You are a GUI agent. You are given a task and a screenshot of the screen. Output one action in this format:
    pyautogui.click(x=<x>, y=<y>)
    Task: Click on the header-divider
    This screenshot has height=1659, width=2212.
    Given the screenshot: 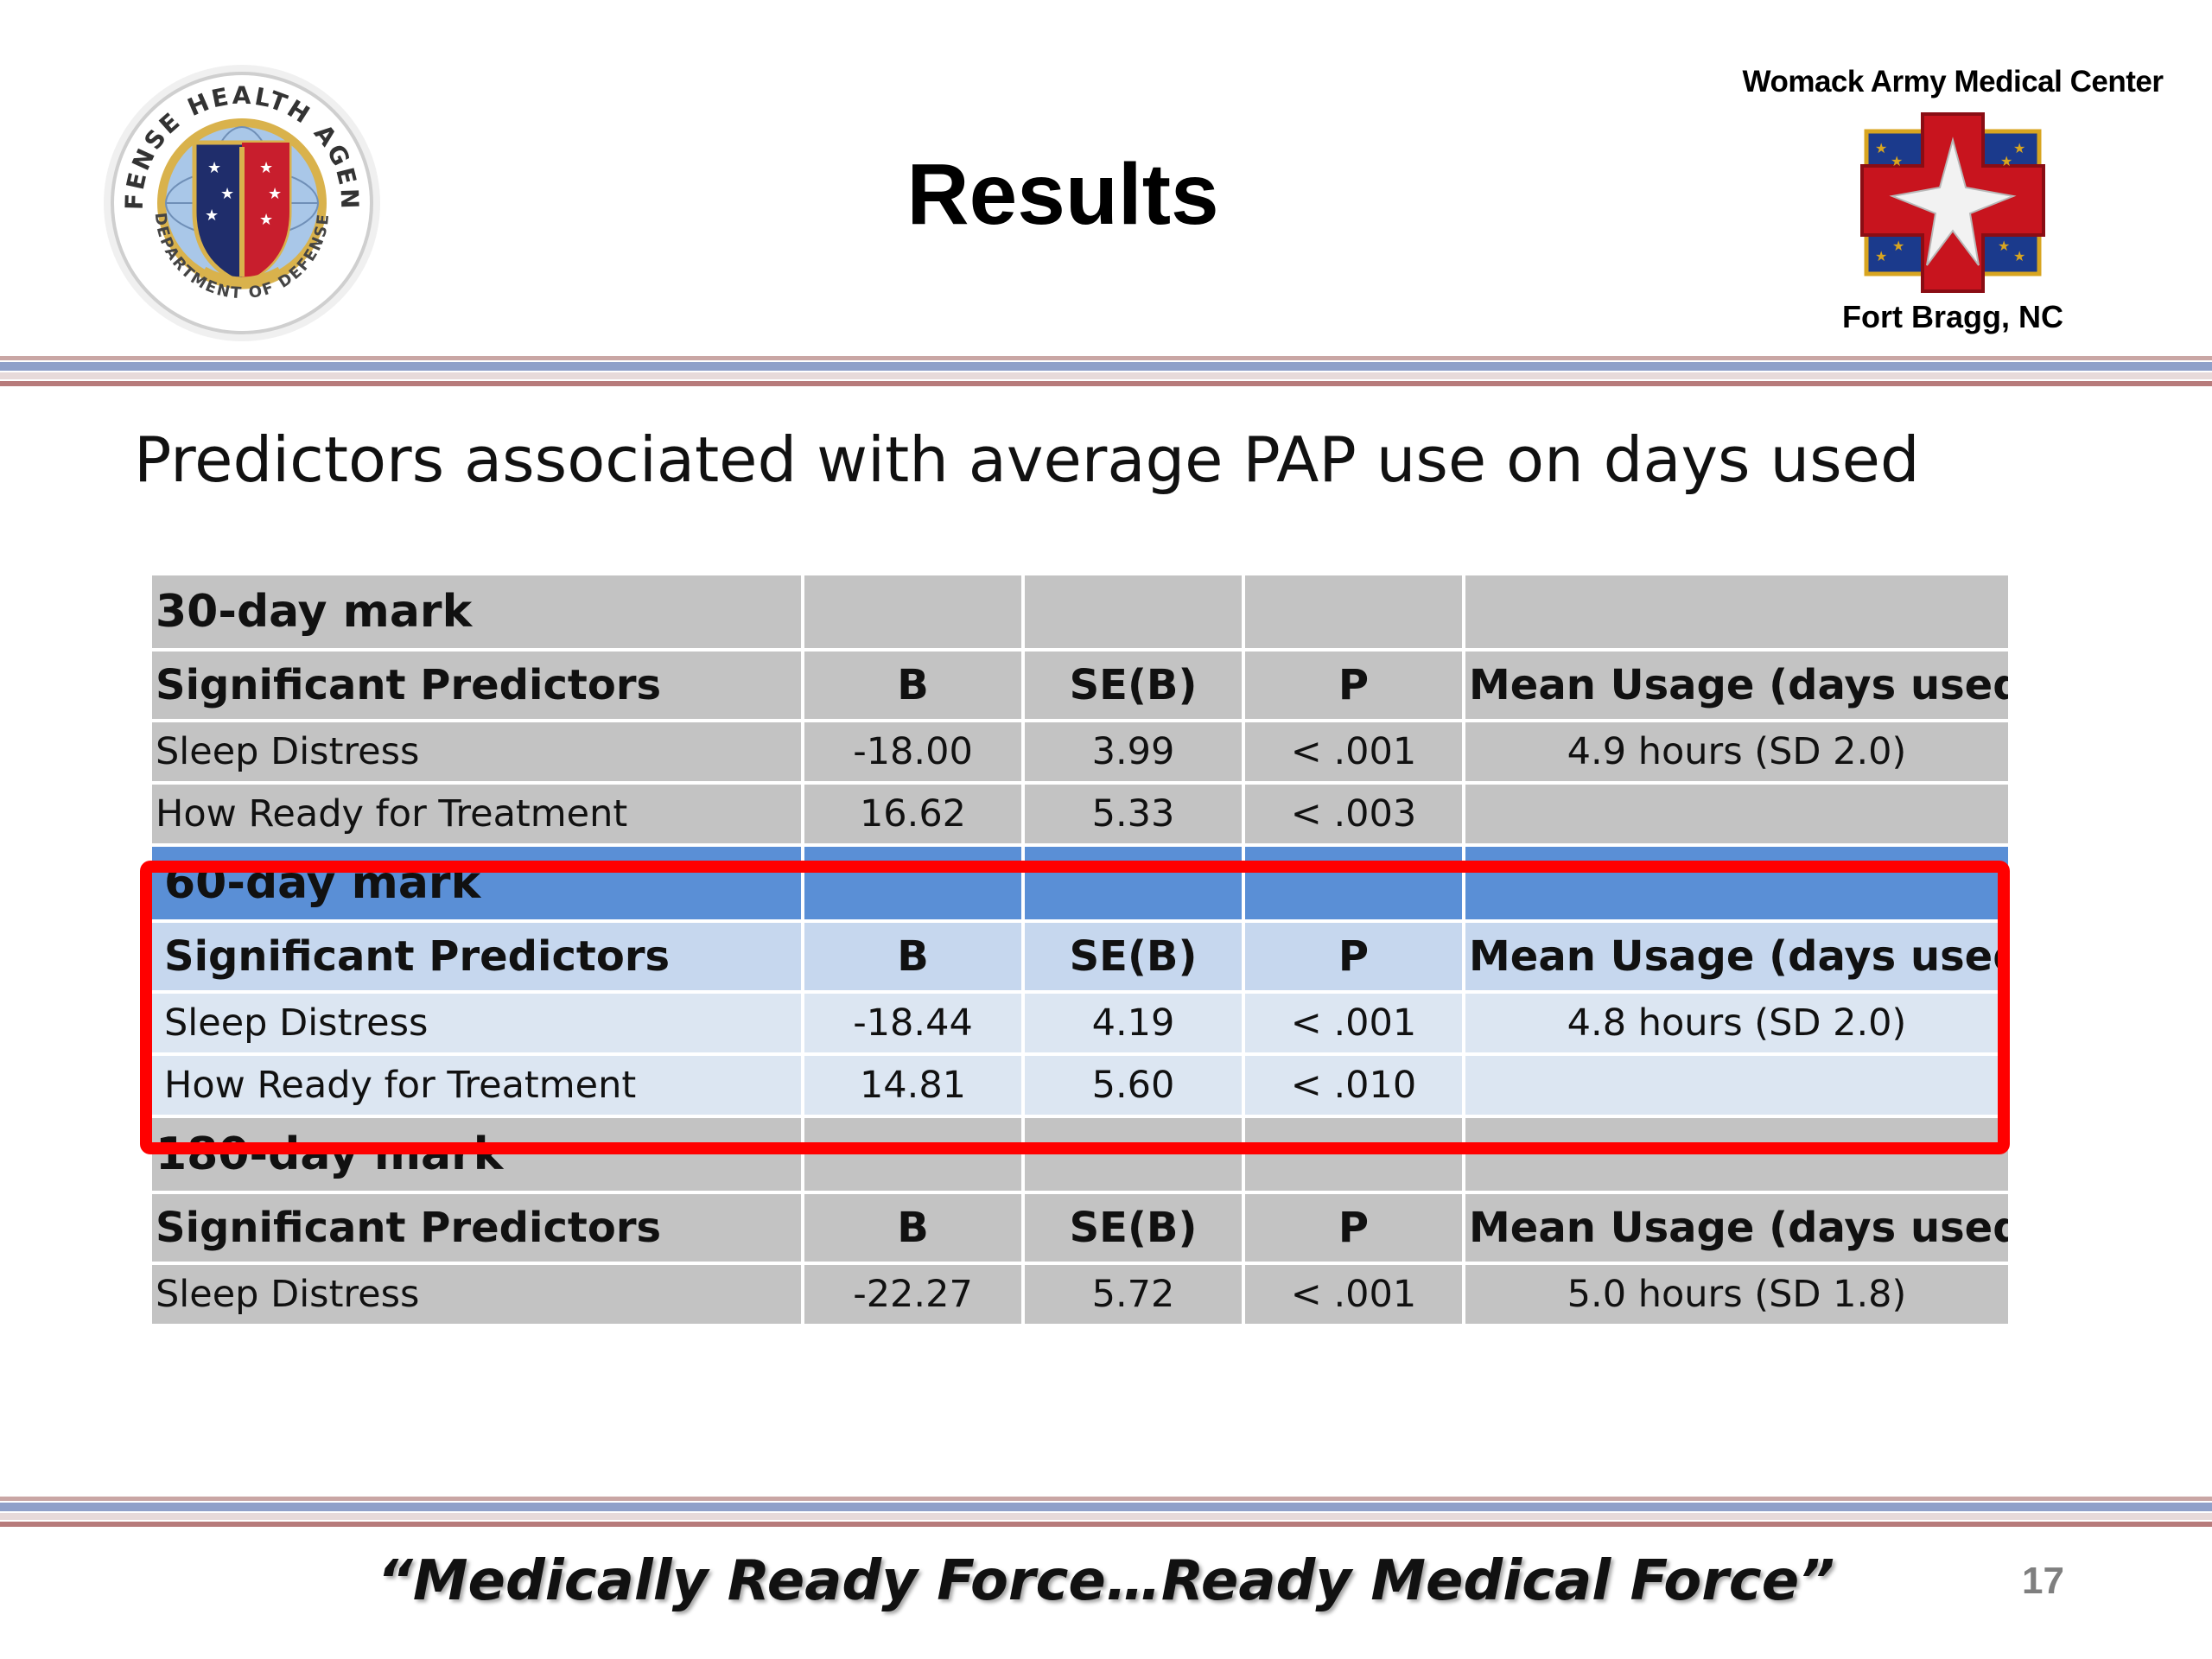 What is the action you would take?
    pyautogui.click(x=1106, y=372)
    